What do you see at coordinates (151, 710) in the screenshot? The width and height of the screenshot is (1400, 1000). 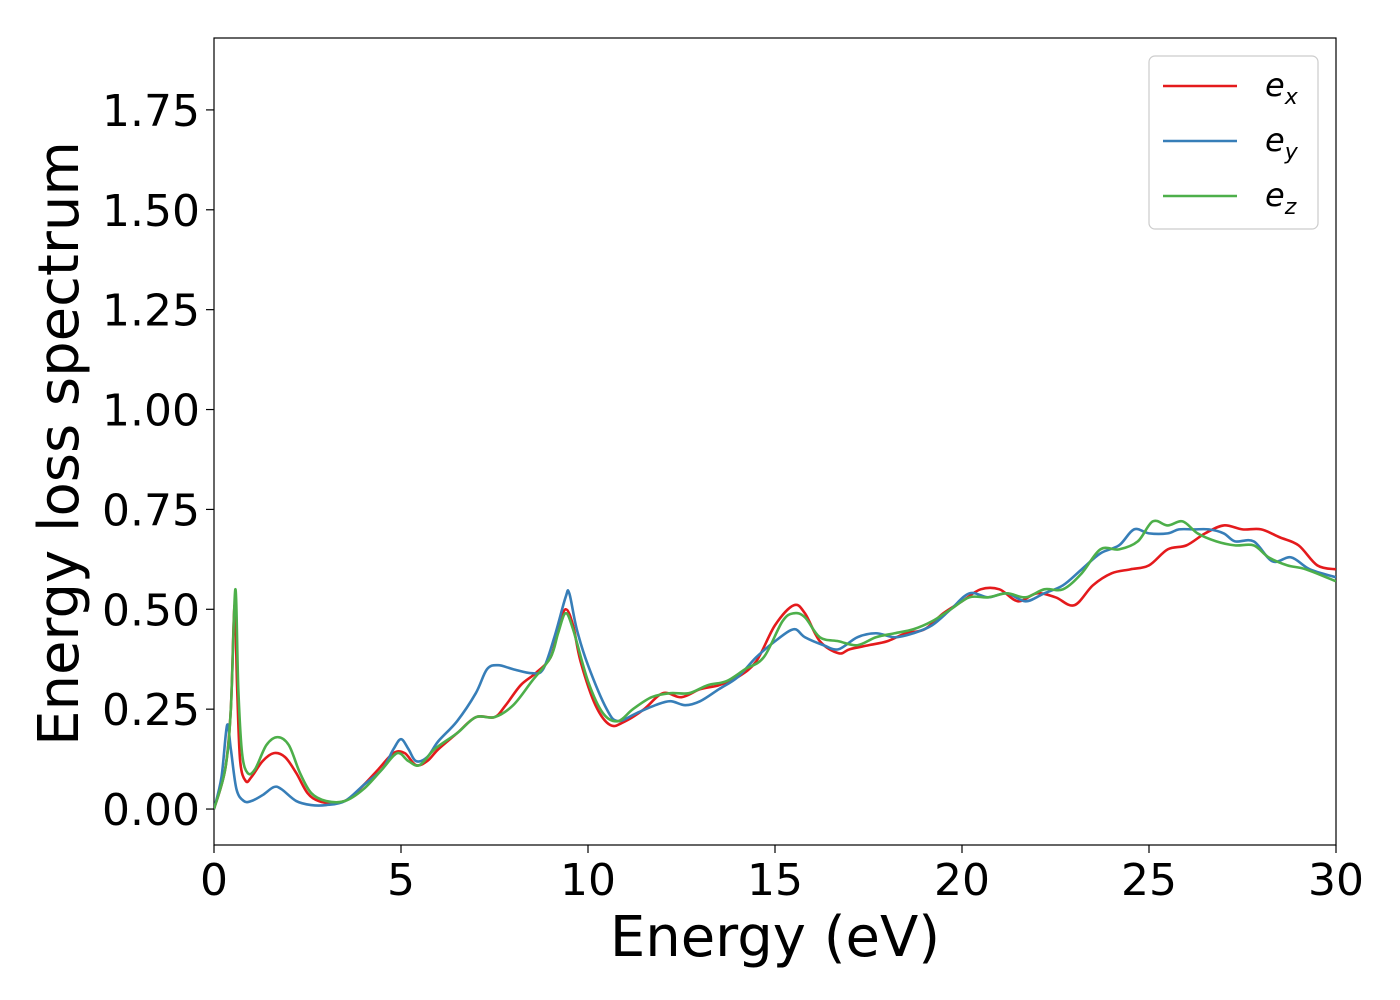 I see `y-tick-label: 0.25` at bounding box center [151, 710].